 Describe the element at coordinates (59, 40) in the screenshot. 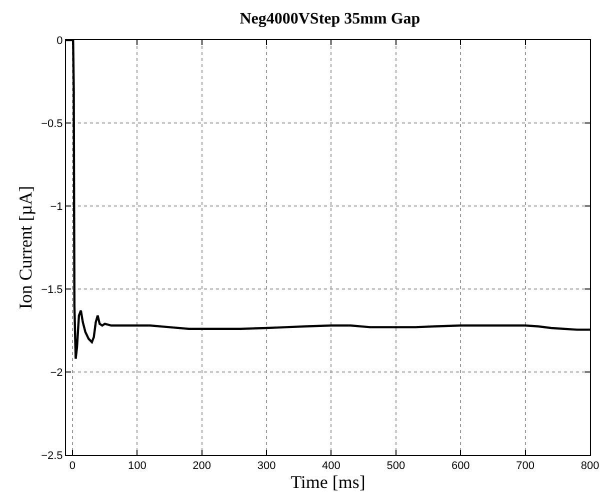

I see `y-tick-label: 0` at that location.